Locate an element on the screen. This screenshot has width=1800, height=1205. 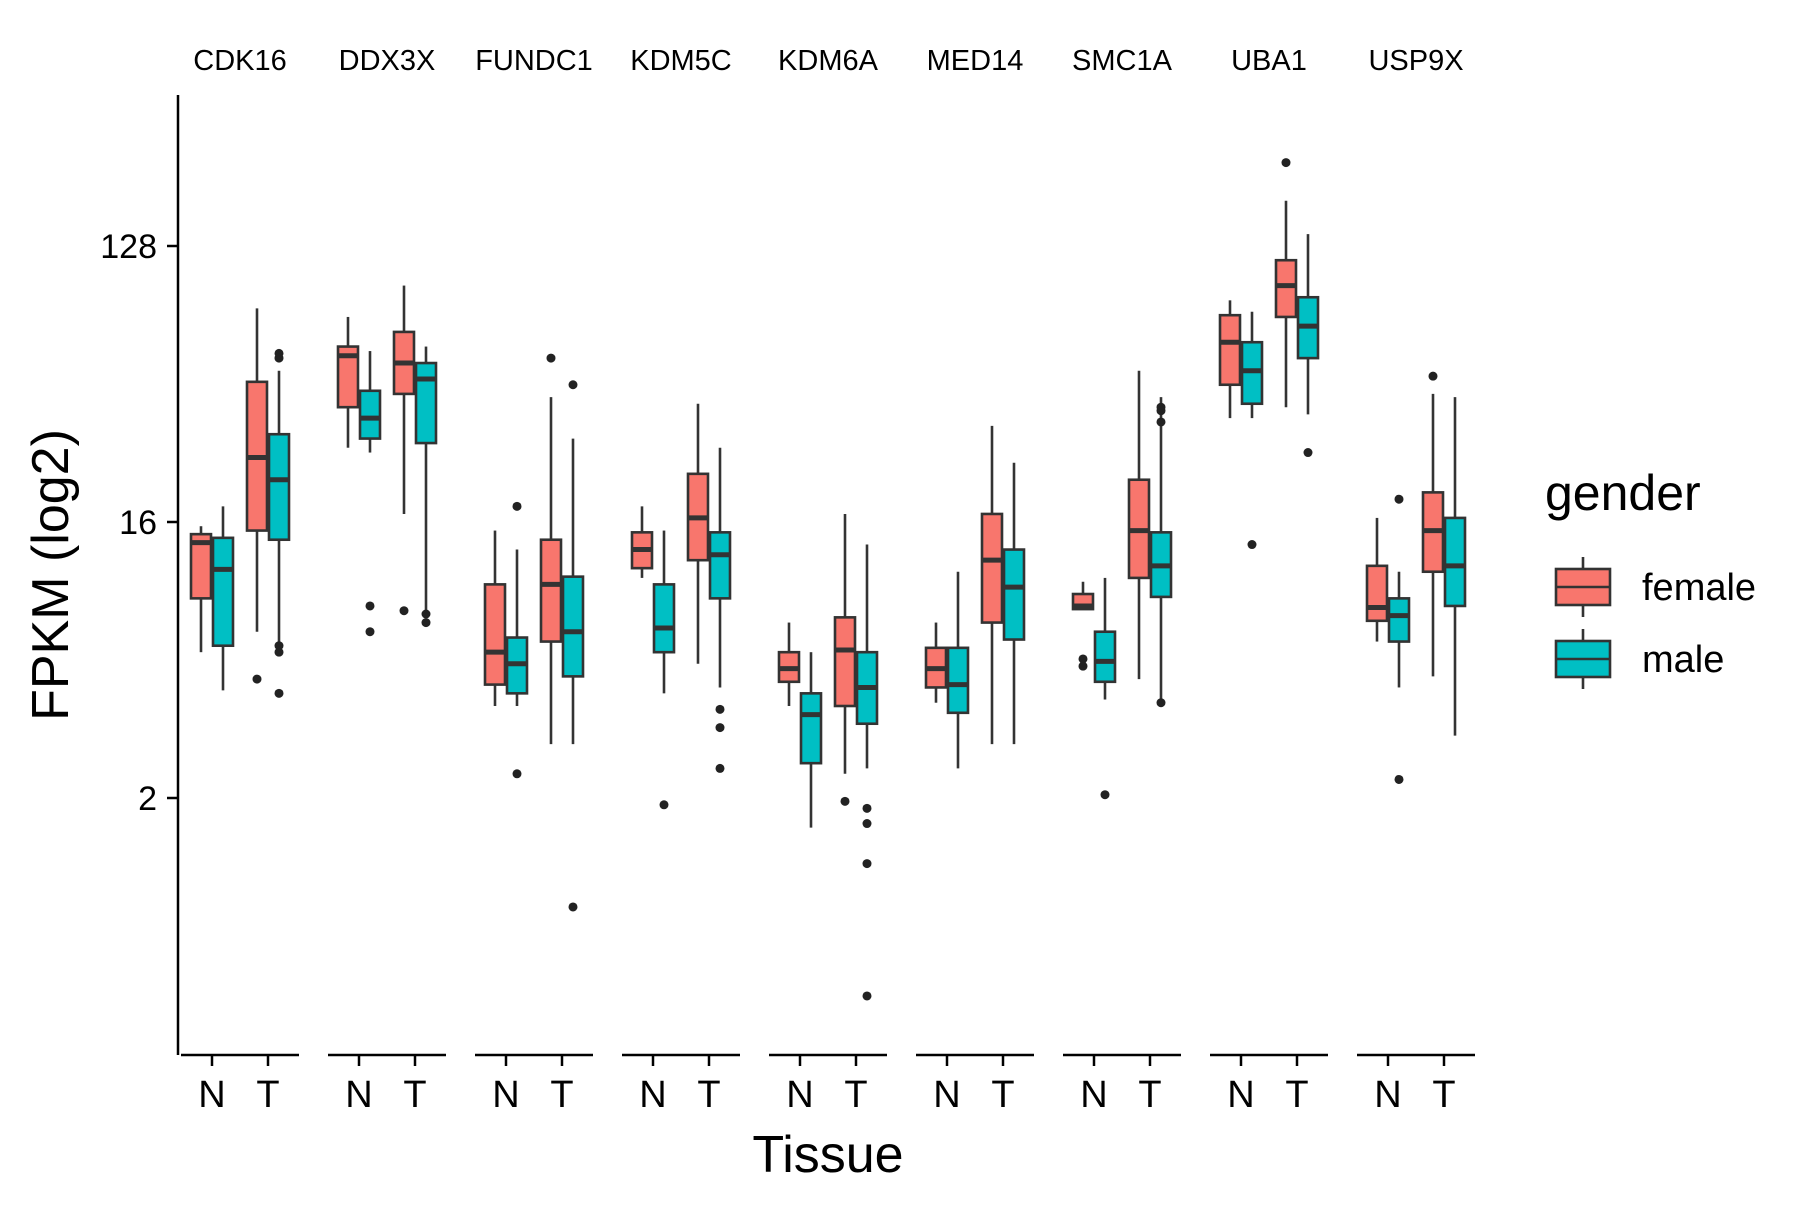
box-FUNDC1-N-female is located at coordinates (495, 618).